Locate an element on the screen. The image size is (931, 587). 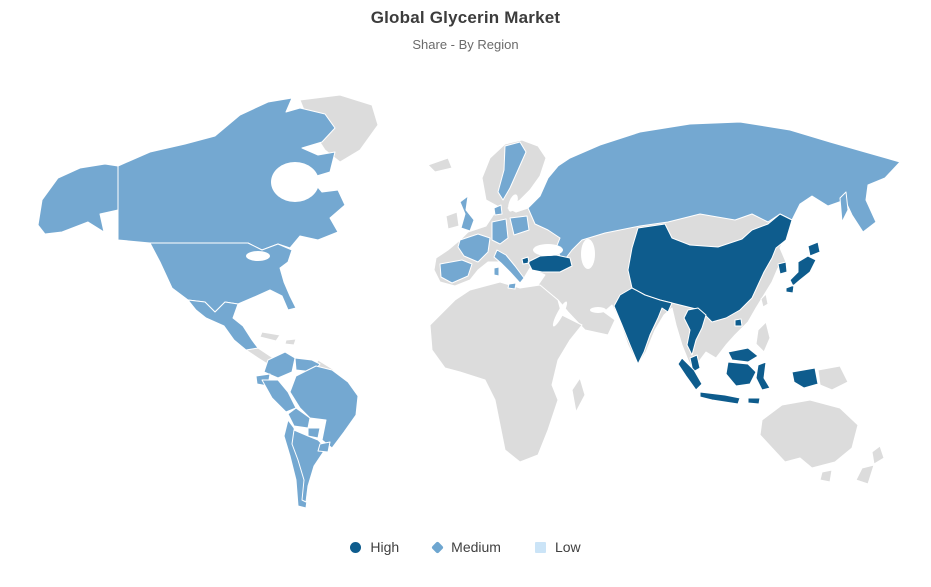
country-denmark is located at coordinates (498, 210).